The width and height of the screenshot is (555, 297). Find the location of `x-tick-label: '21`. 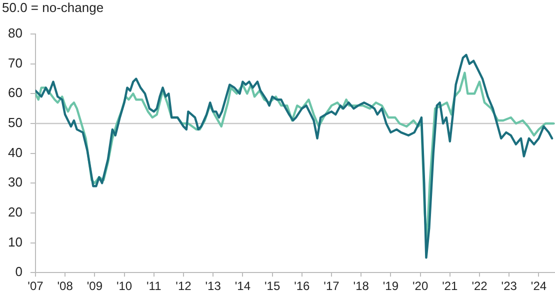

x-tick-label: '21 is located at coordinates (450, 286).